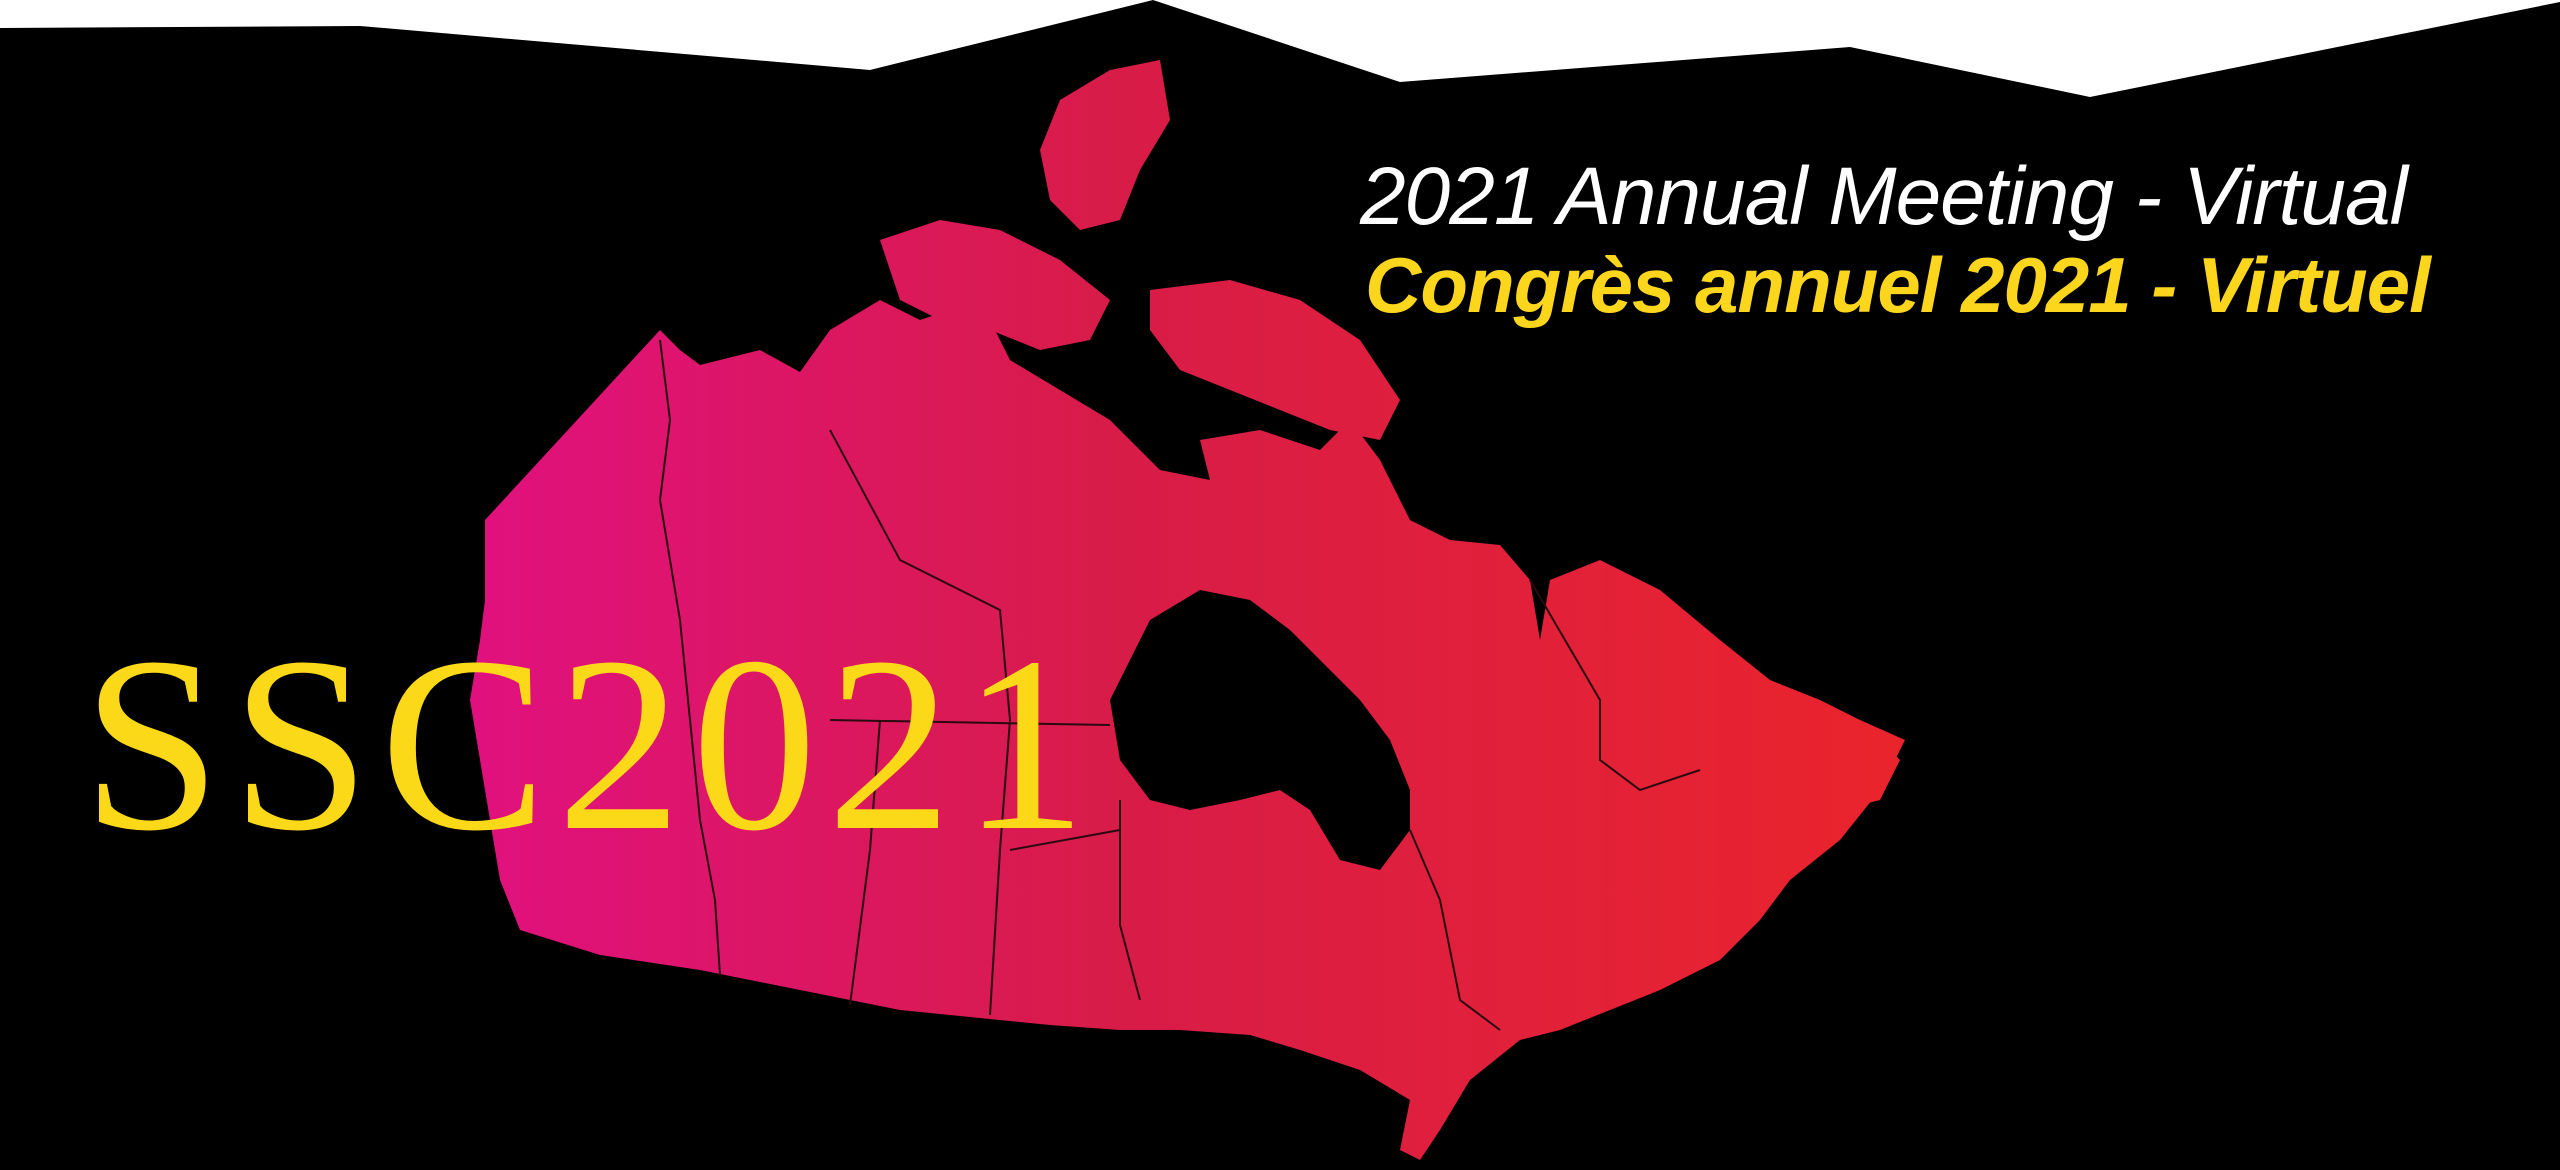 This screenshot has height=1170, width=2560. Describe the element at coordinates (589, 744) in the screenshot. I see `ssc2021-logo-text: SSC2021` at that location.